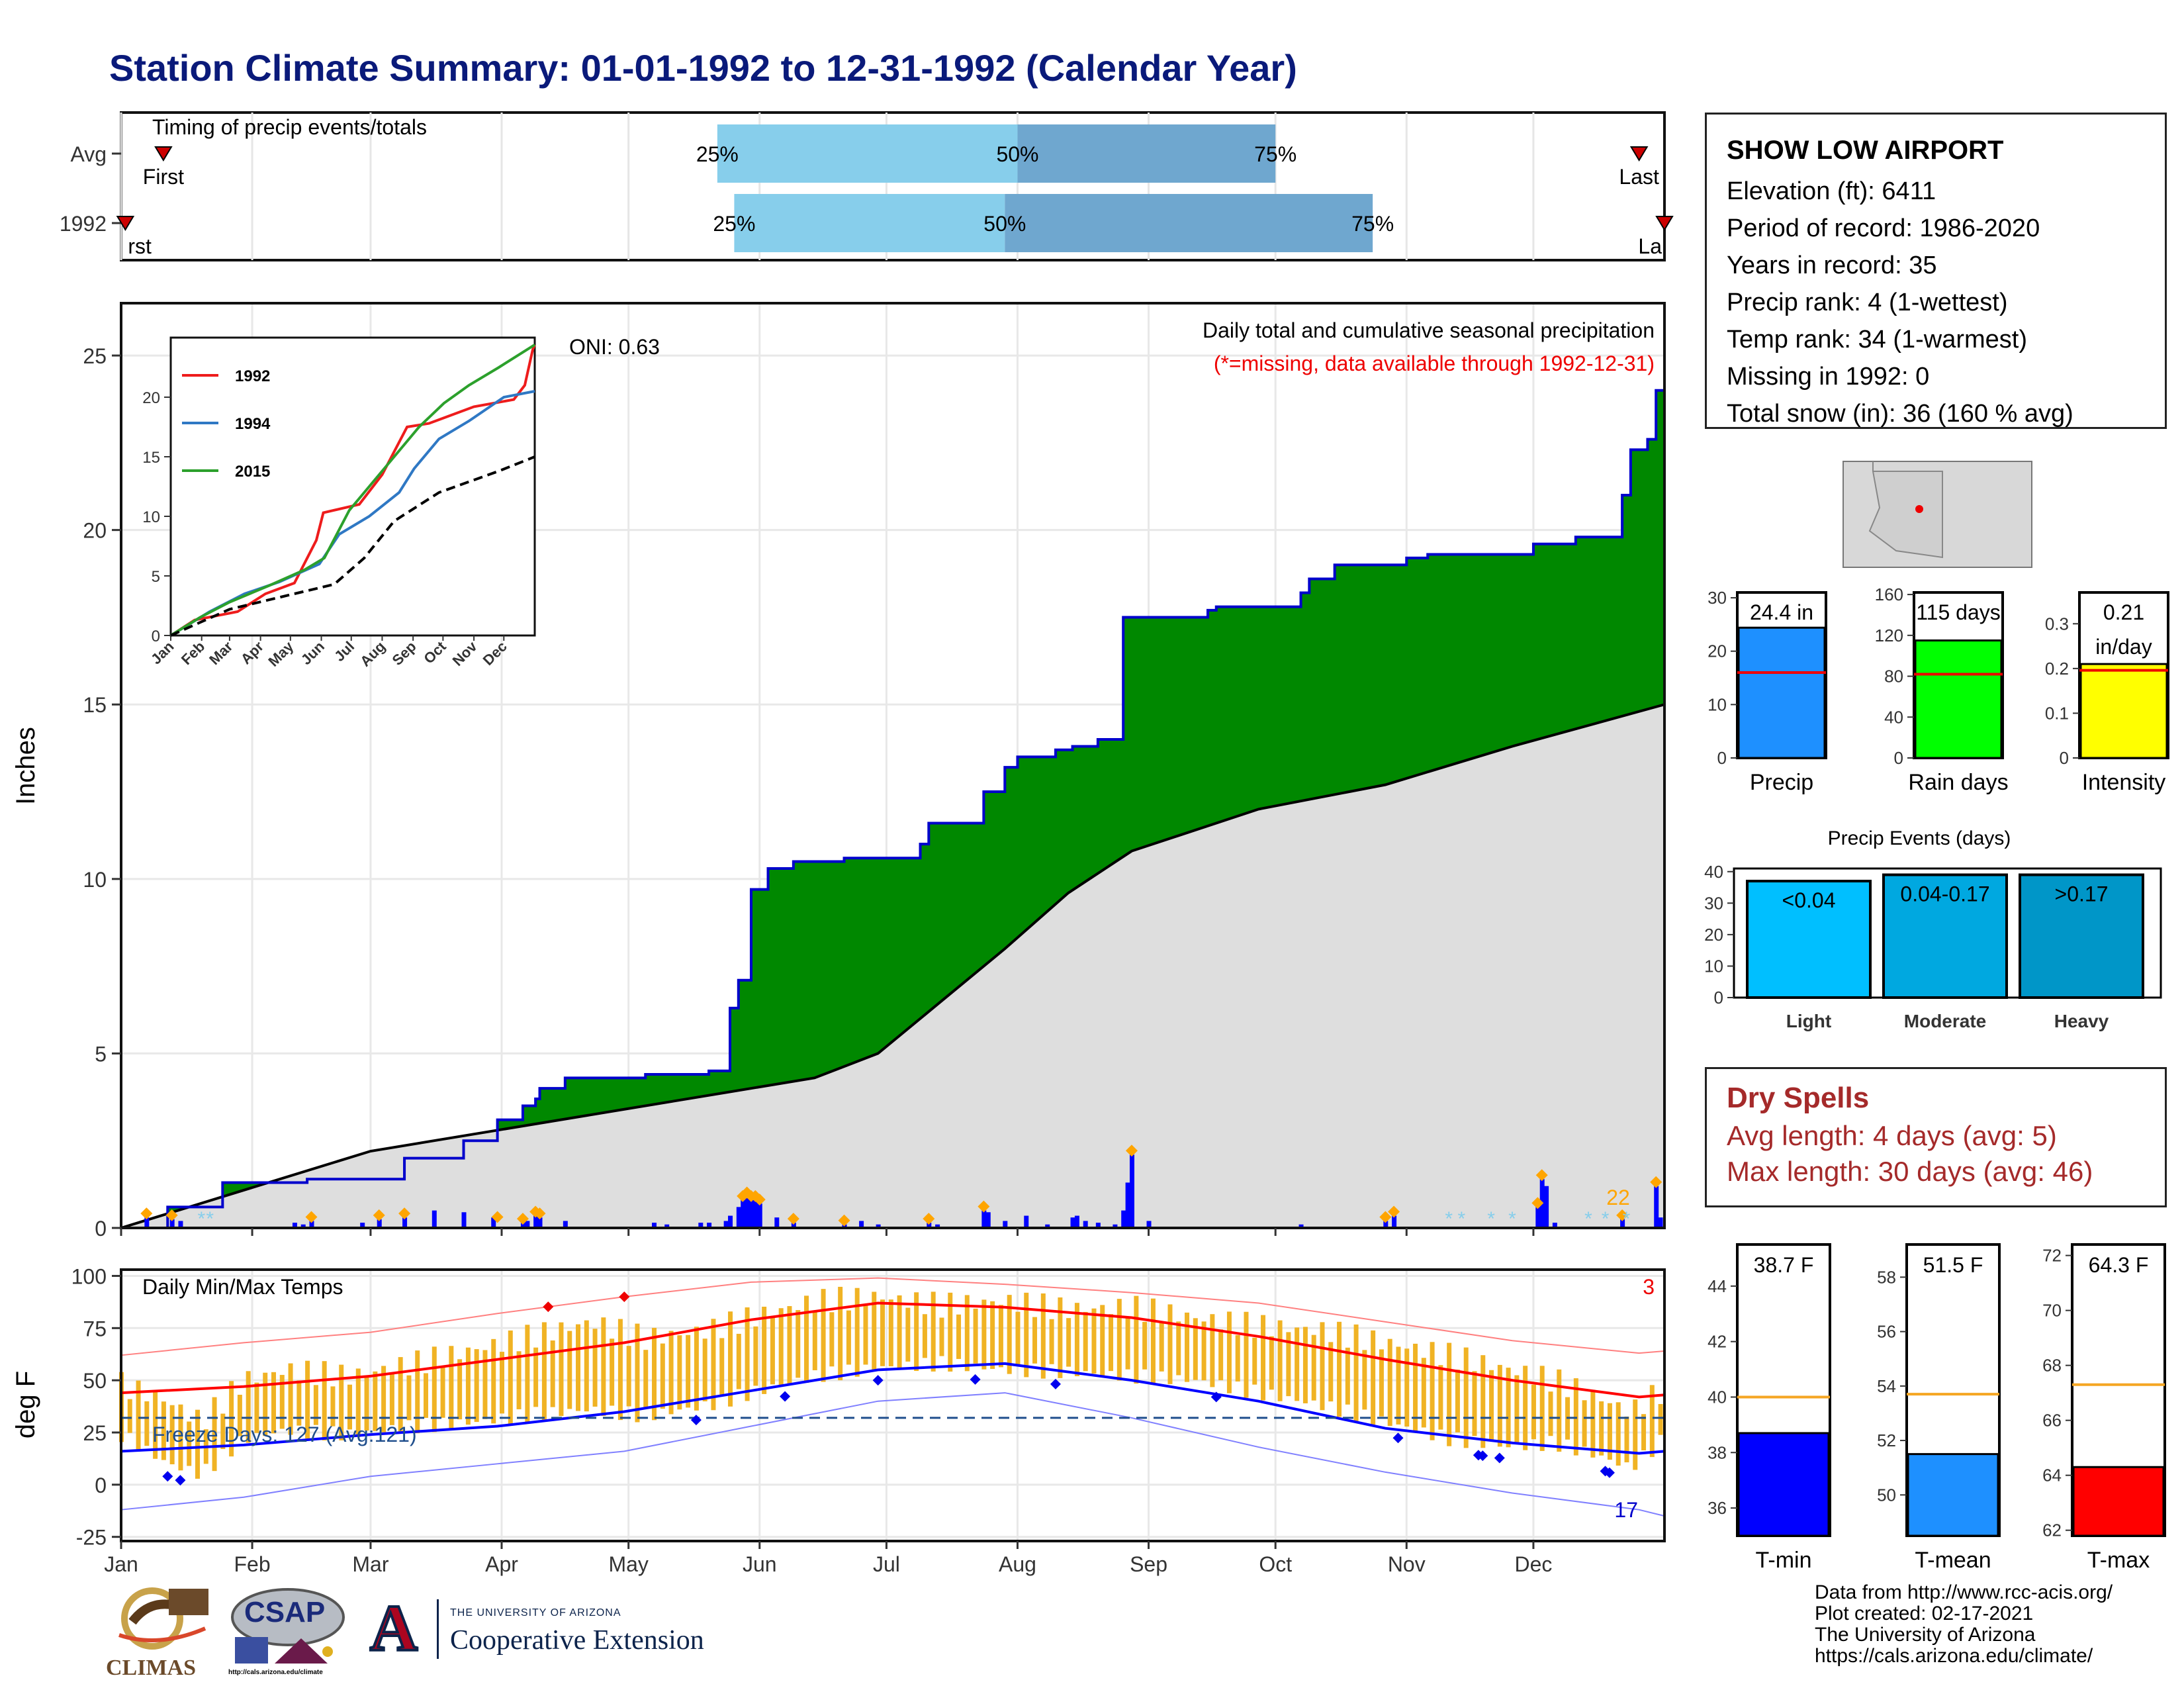 The width and height of the screenshot is (2184, 1688). What do you see at coordinates (1945, 1021) in the screenshot?
I see `events-category-label: Moderate` at bounding box center [1945, 1021].